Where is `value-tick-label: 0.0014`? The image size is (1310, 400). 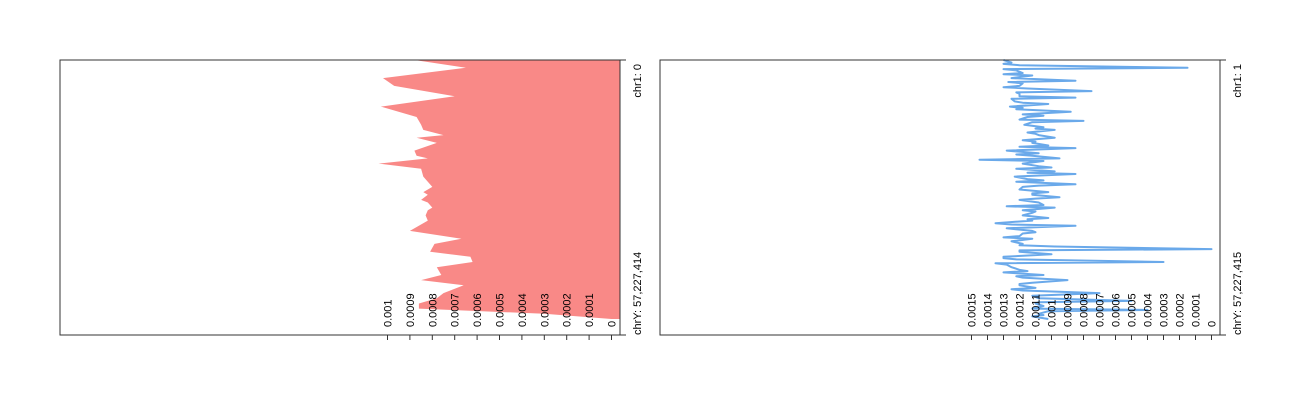
value-tick-label: 0.0014 is located at coordinates (989, 310).